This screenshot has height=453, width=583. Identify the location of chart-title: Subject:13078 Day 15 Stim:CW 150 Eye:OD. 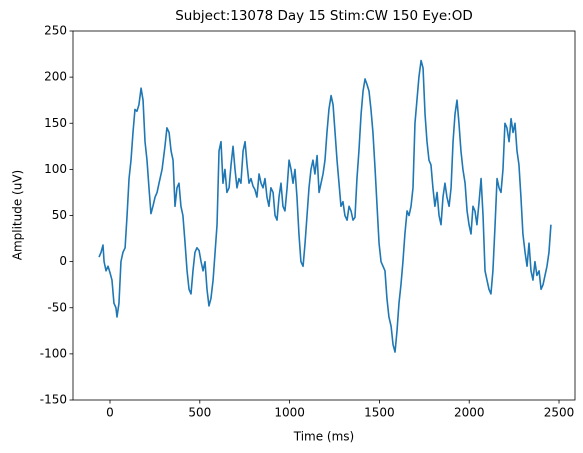
(324, 16).